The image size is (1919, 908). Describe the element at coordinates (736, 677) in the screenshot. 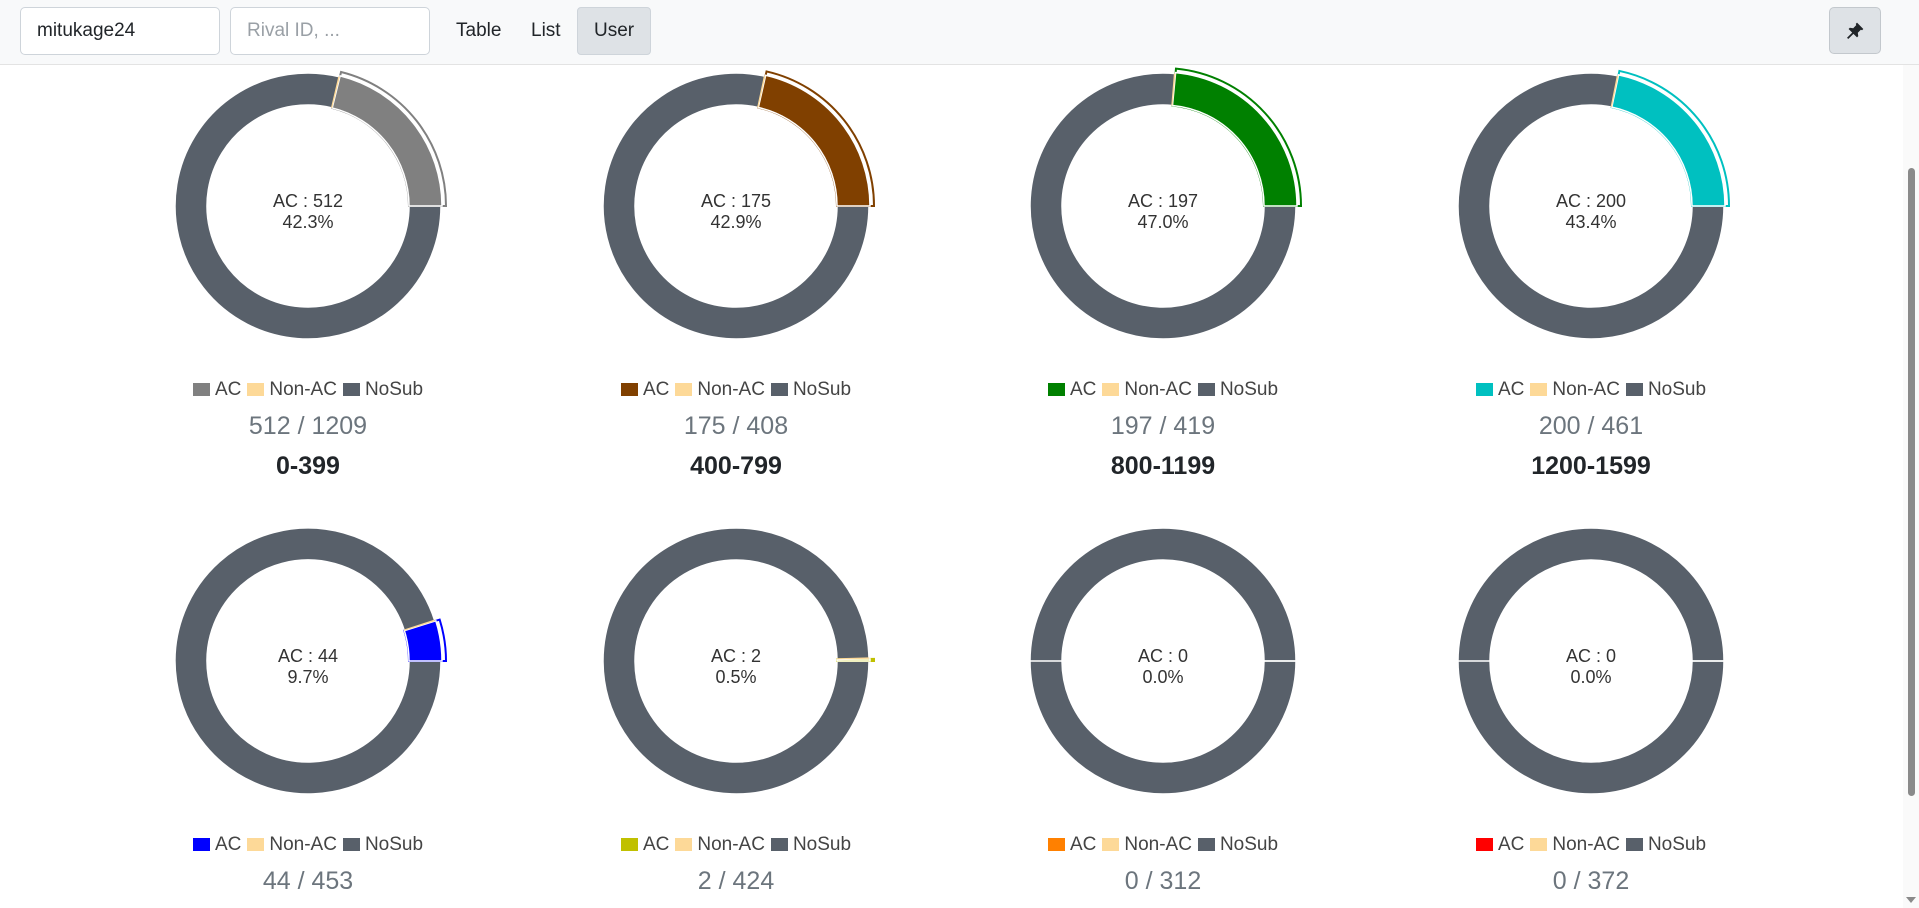

I see `ac-percent-text: 0.5%` at that location.